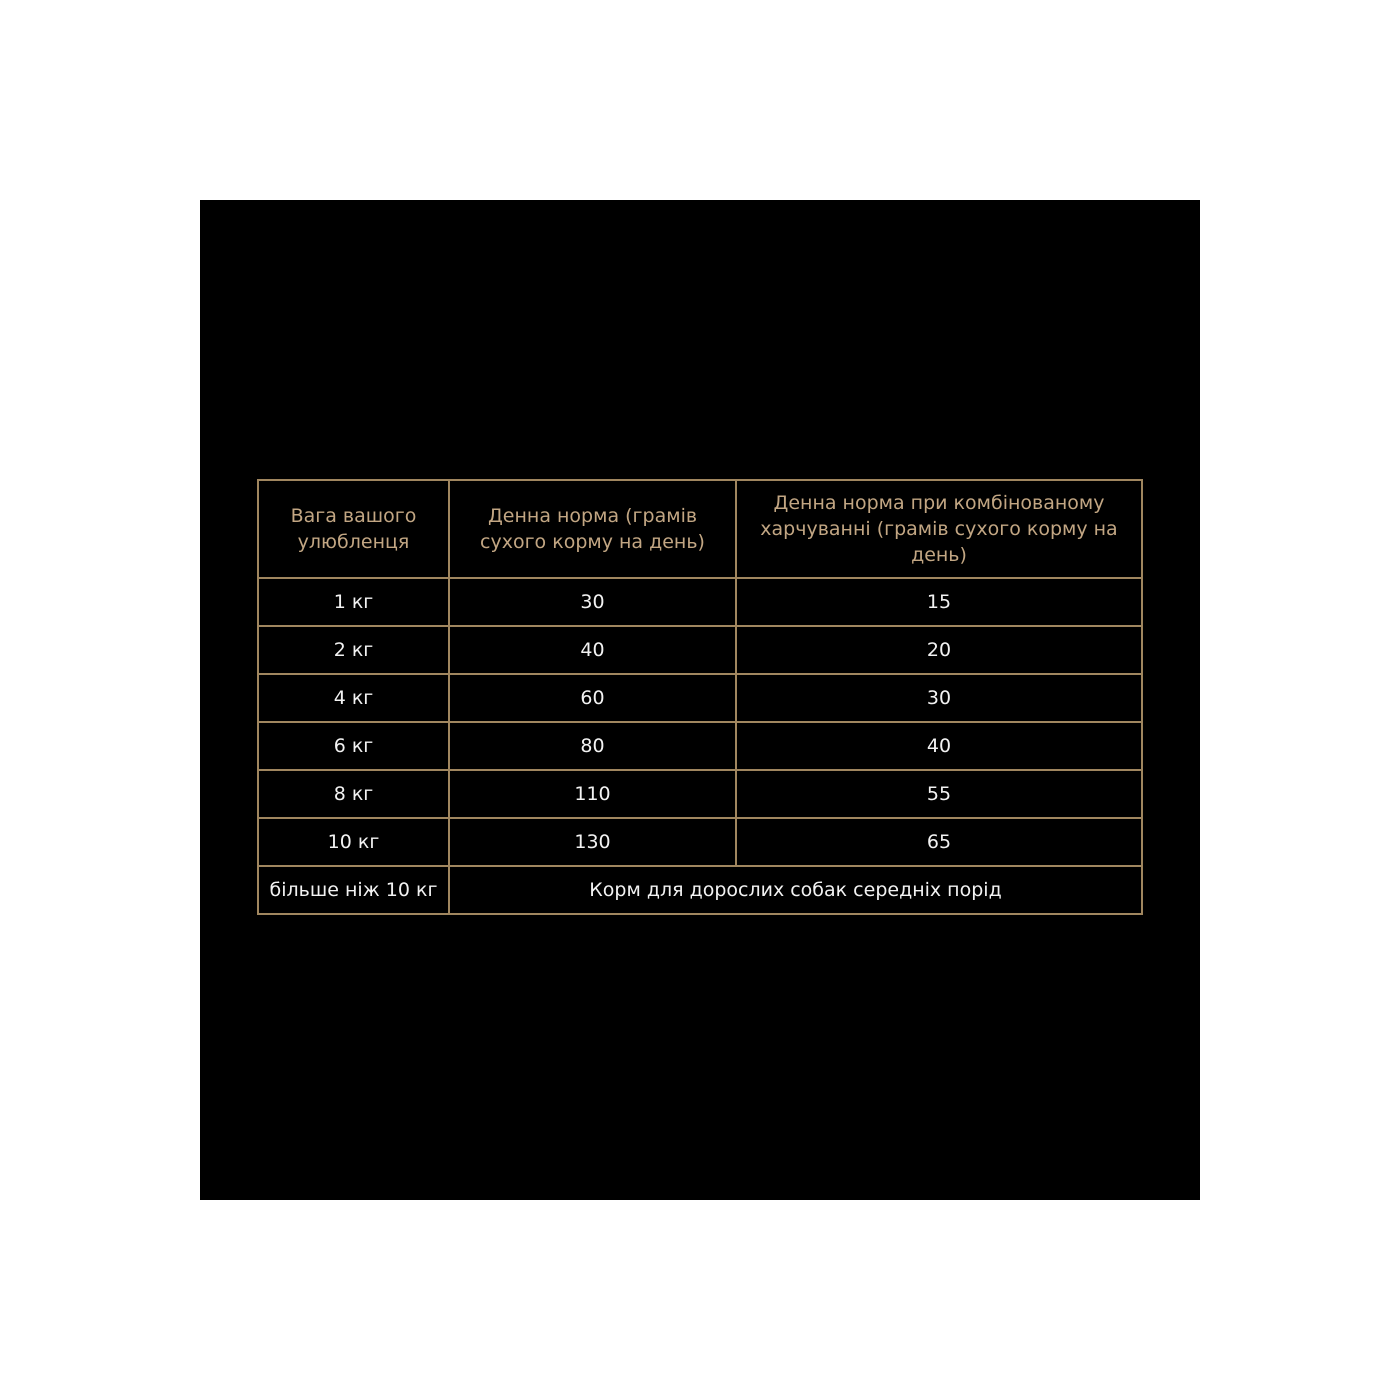 The width and height of the screenshot is (1400, 1400). Describe the element at coordinates (353, 698) in the screenshot. I see `cell-weight: 4 кг` at that location.